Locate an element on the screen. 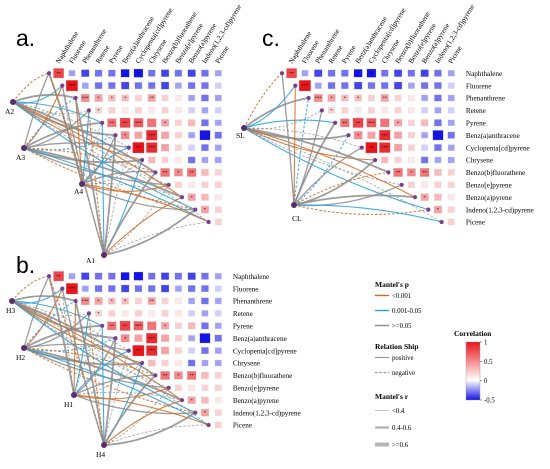 This screenshot has height=469, width=550. legend-text: Relation Ship is located at coordinates (397, 346).